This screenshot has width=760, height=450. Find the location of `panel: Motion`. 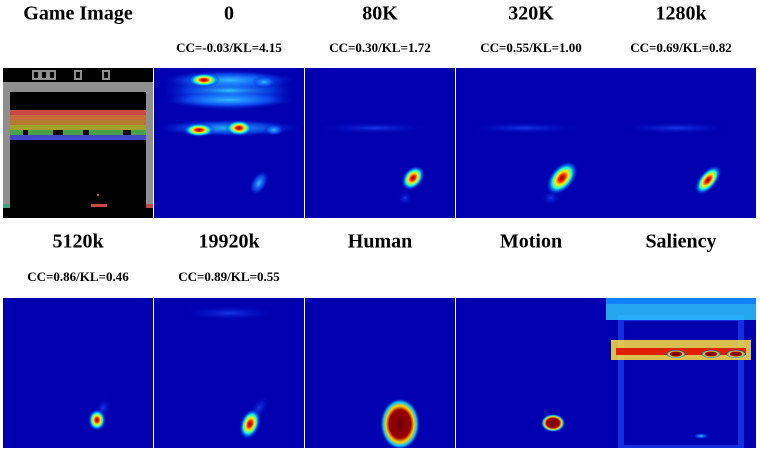

panel: Motion is located at coordinates (531, 339).